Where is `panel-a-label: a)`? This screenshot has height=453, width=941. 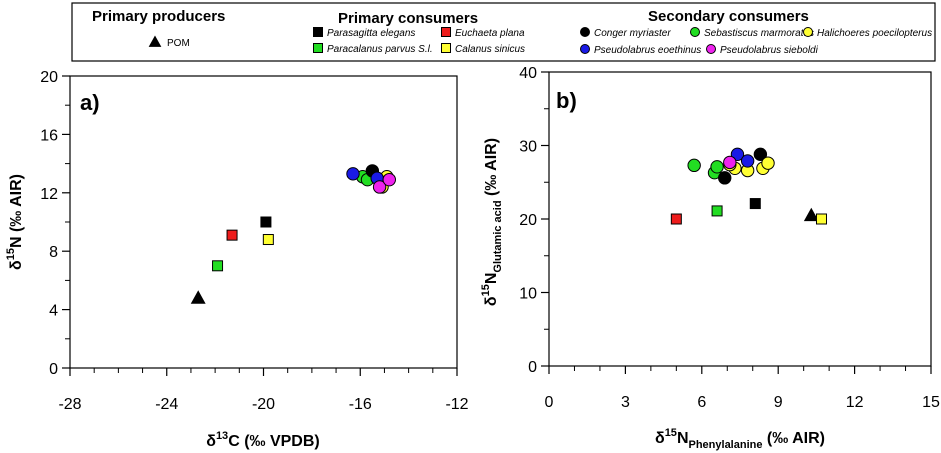 panel-a-label: a) is located at coordinates (90, 102).